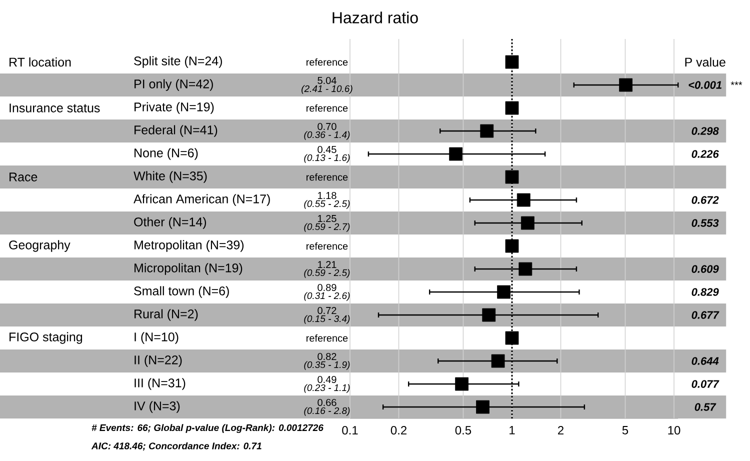 The width and height of the screenshot is (750, 461). What do you see at coordinates (156, 338) in the screenshot?
I see `y-tick-label: I (N=10)` at bounding box center [156, 338].